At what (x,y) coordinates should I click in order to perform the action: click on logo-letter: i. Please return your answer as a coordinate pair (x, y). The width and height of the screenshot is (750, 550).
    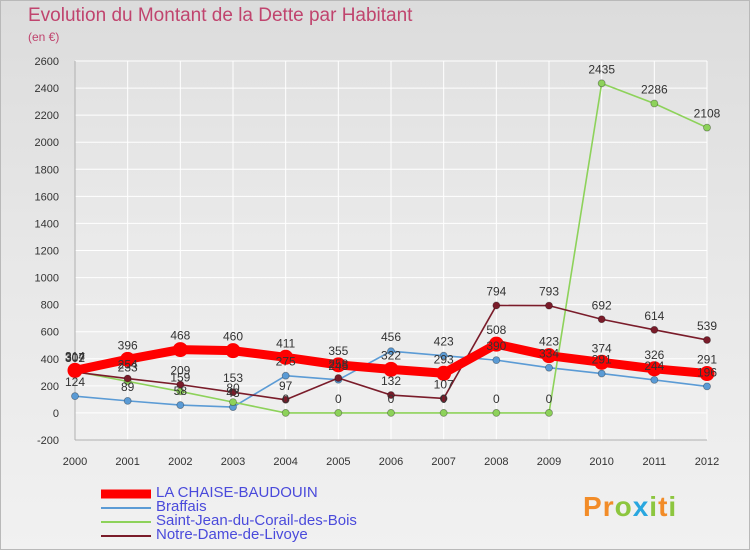
    Looking at the image, I should click on (673, 506).